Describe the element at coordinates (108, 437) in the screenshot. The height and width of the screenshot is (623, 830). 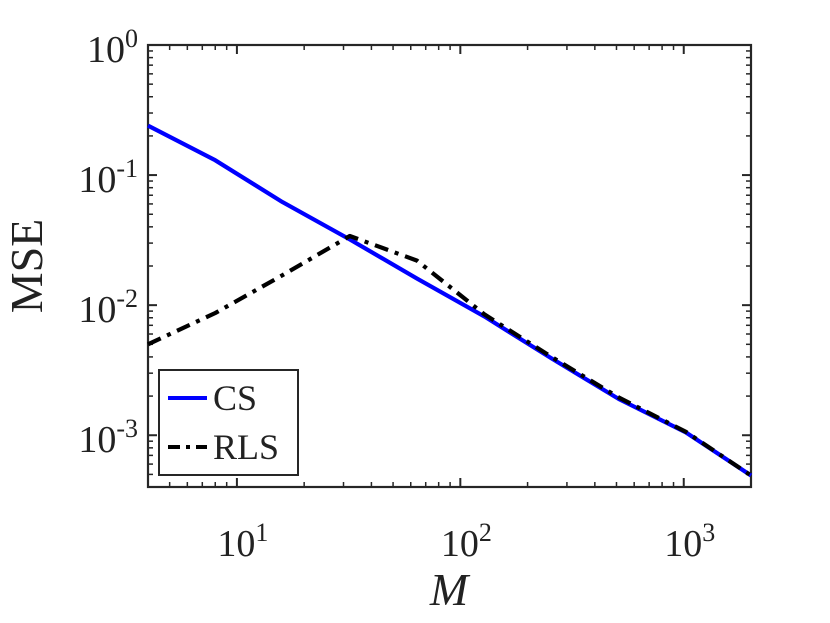
I see `y-tick-label: 10⁻³` at that location.